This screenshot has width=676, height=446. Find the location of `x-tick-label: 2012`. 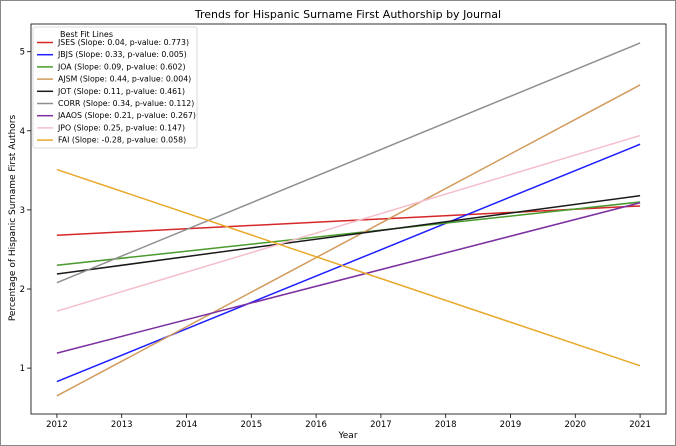

x-tick-label: 2012 is located at coordinates (57, 425).